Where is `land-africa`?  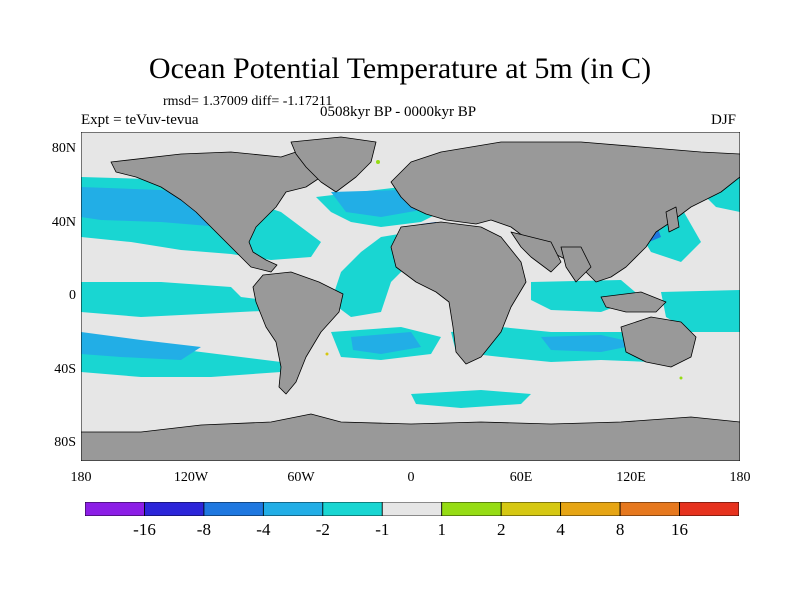
land-africa is located at coordinates (458, 293).